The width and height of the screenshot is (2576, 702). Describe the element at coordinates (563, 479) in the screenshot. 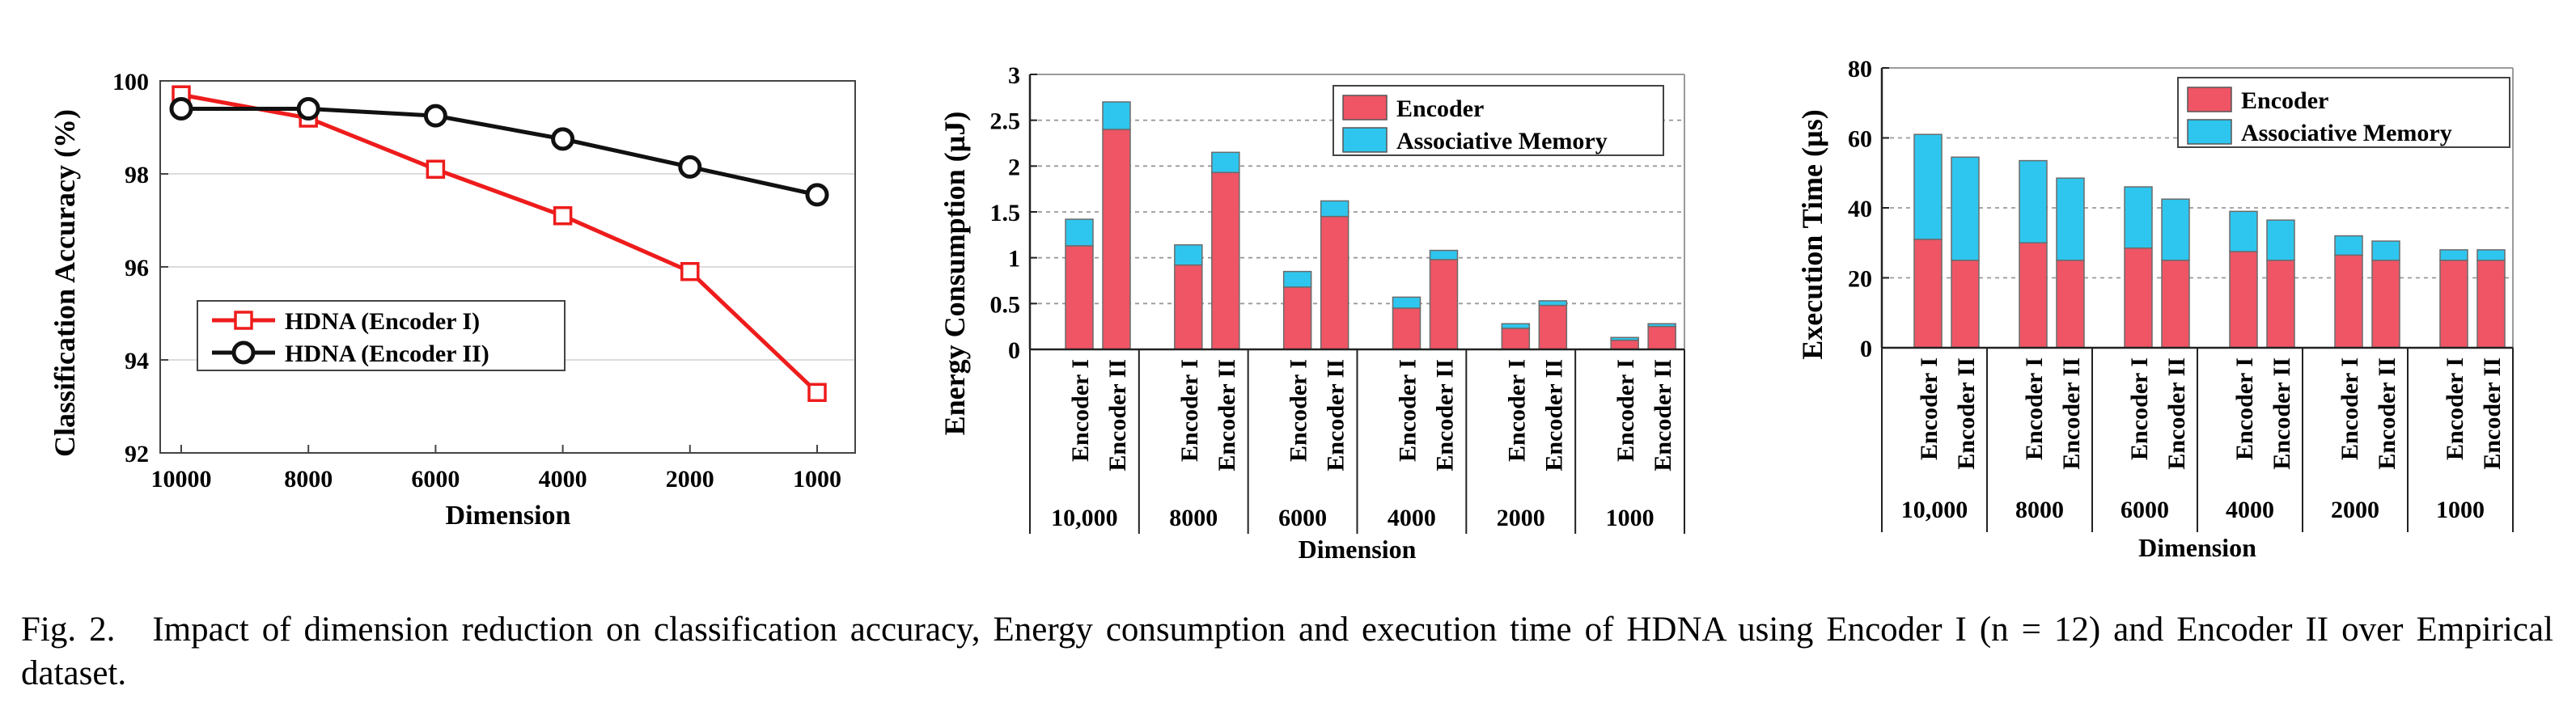

I see `x-tick-label: 4000` at that location.